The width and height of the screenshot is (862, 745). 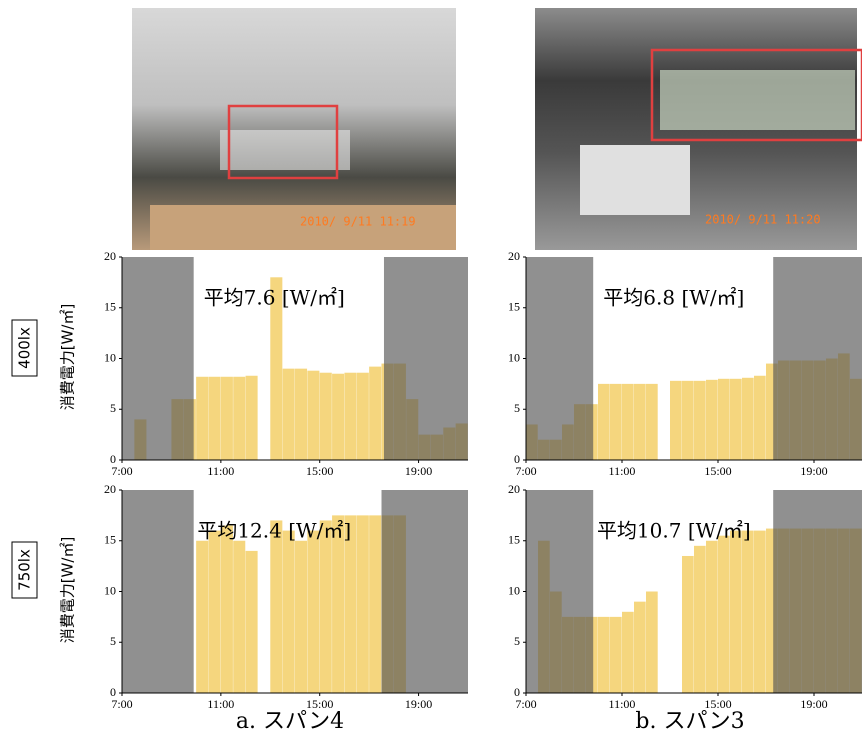 I want to click on caption: b. スパン3, so click(x=689, y=721).